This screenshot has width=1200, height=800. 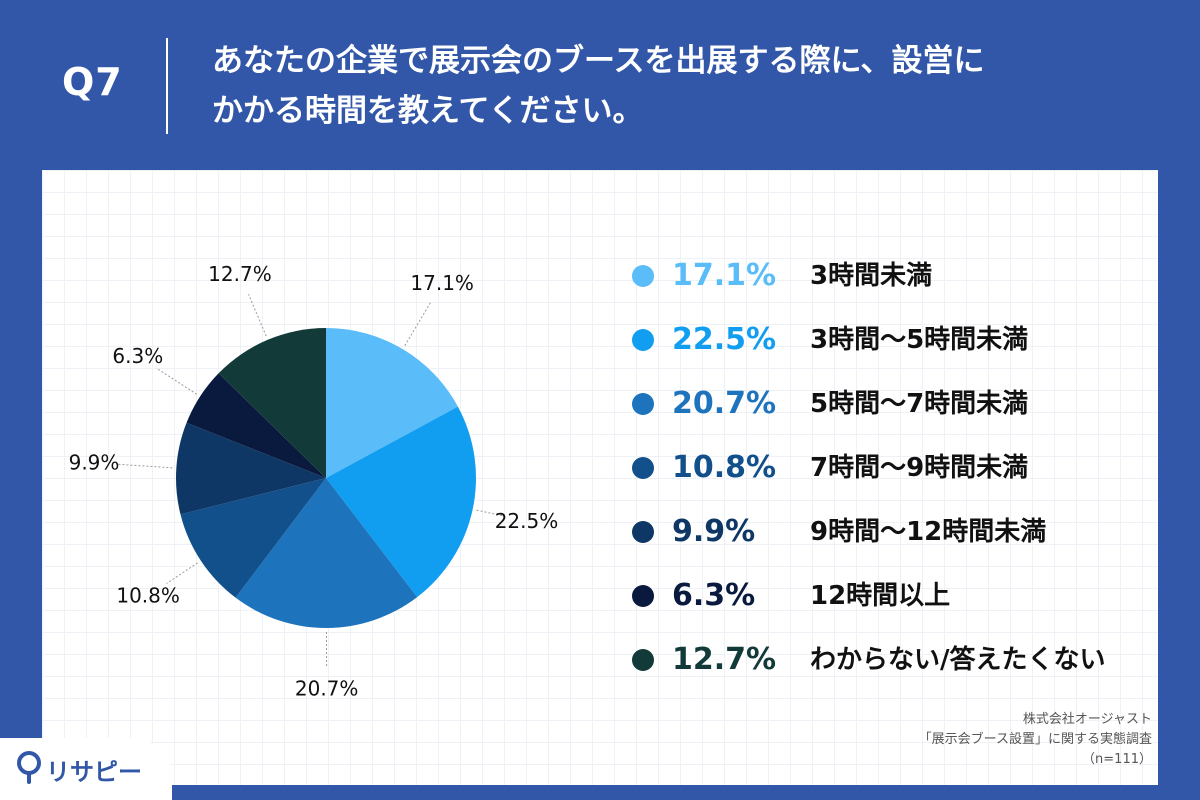 I want to click on question-line-2: かかる時間を教えてください。, so click(x=428, y=111).